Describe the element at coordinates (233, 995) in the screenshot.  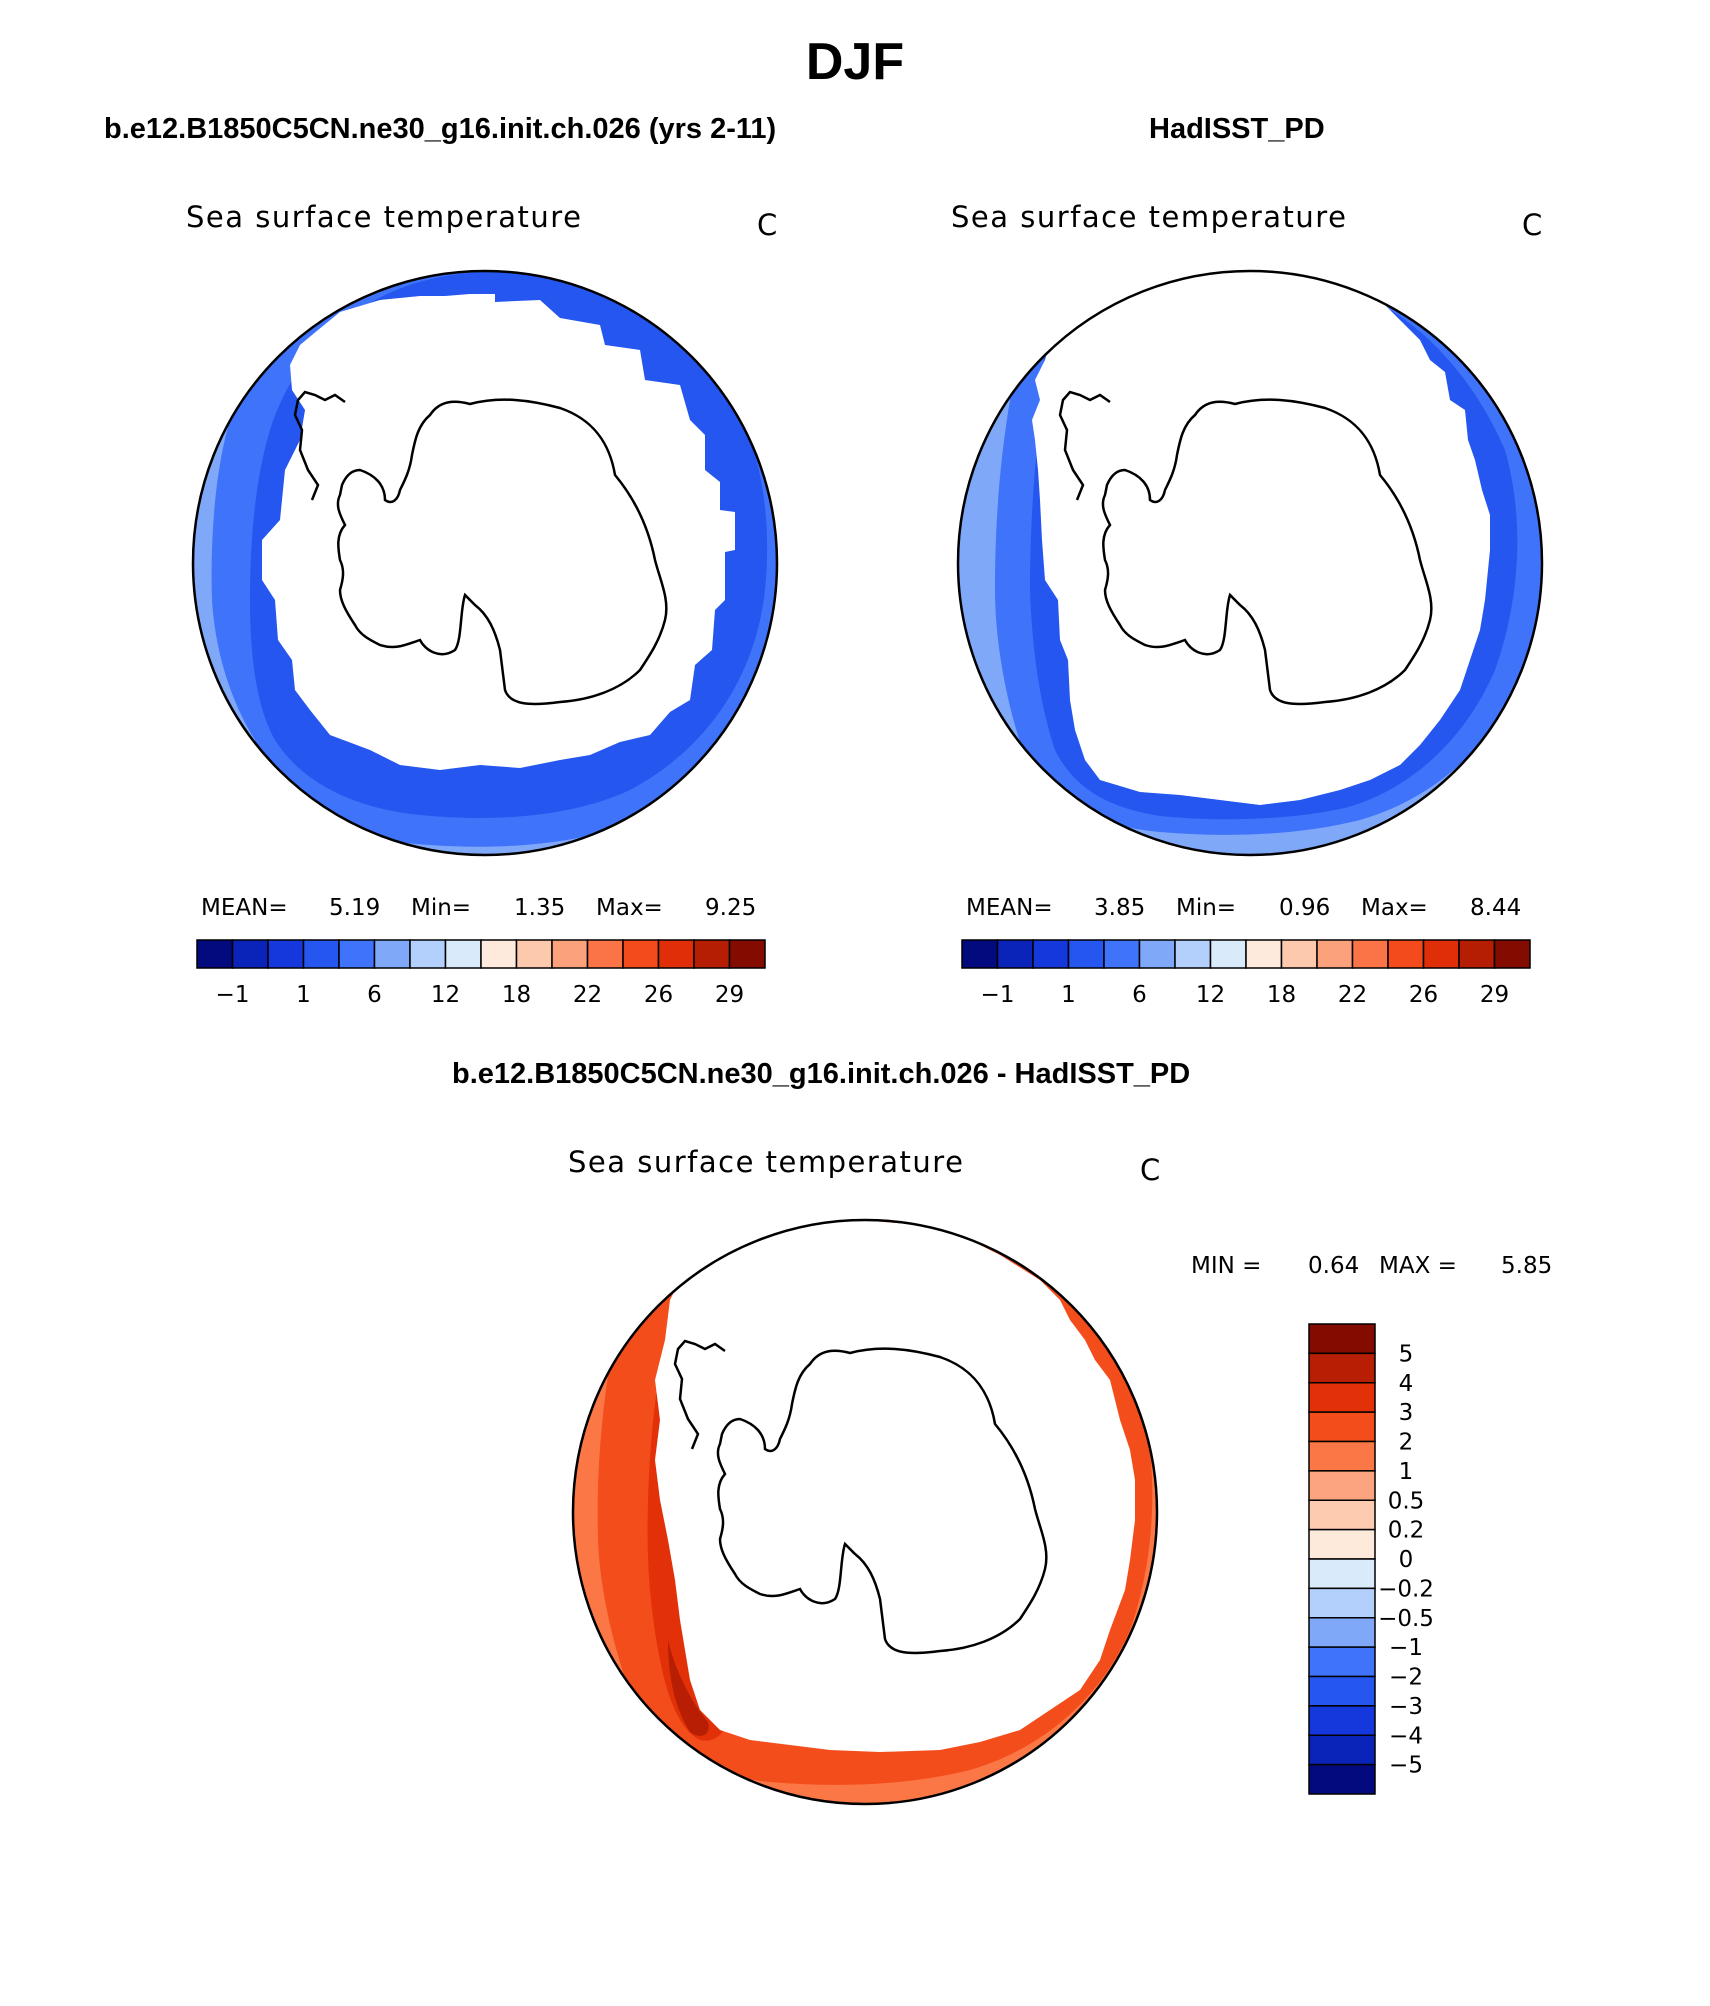
I see `model-colorbar-tick-label: −1` at that location.